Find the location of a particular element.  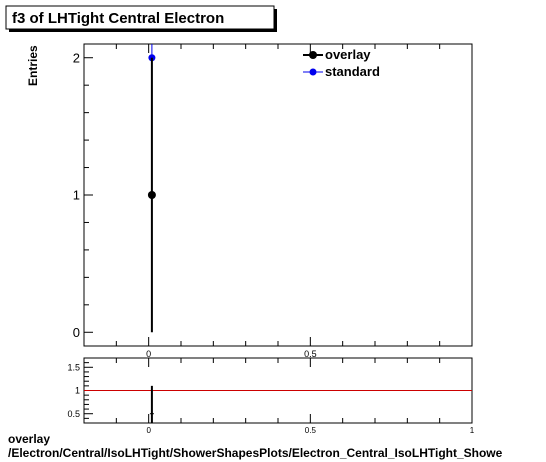

ratio-data-marks is located at coordinates (278, 404).